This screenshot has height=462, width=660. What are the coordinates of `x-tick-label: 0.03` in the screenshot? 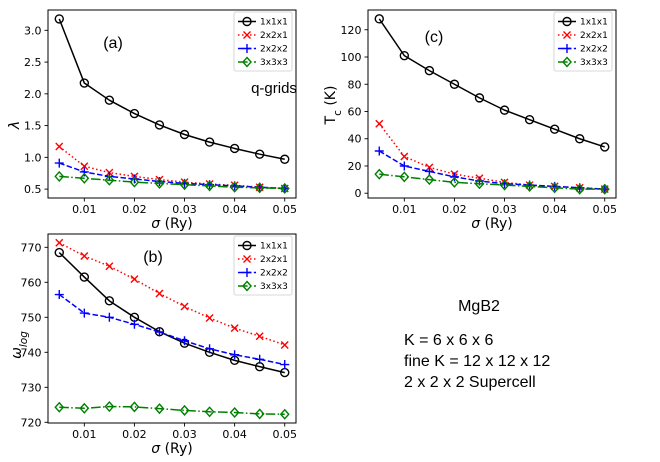 It's located at (504, 209).